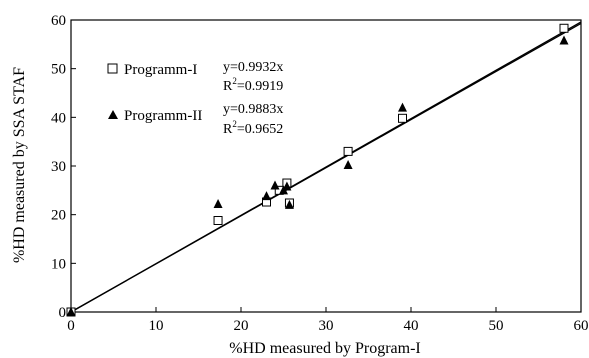 Image resolution: width=589 pixels, height=358 pixels. Describe the element at coordinates (63, 313) in the screenshot. I see `y-tick-label-0: 0` at that location.